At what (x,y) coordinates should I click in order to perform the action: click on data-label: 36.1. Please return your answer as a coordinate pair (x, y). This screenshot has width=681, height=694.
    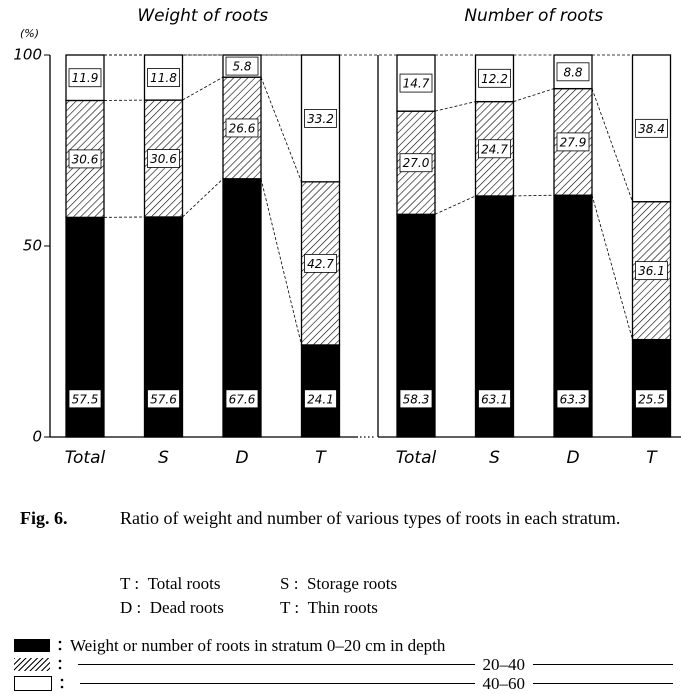
    Looking at the image, I should click on (651, 271).